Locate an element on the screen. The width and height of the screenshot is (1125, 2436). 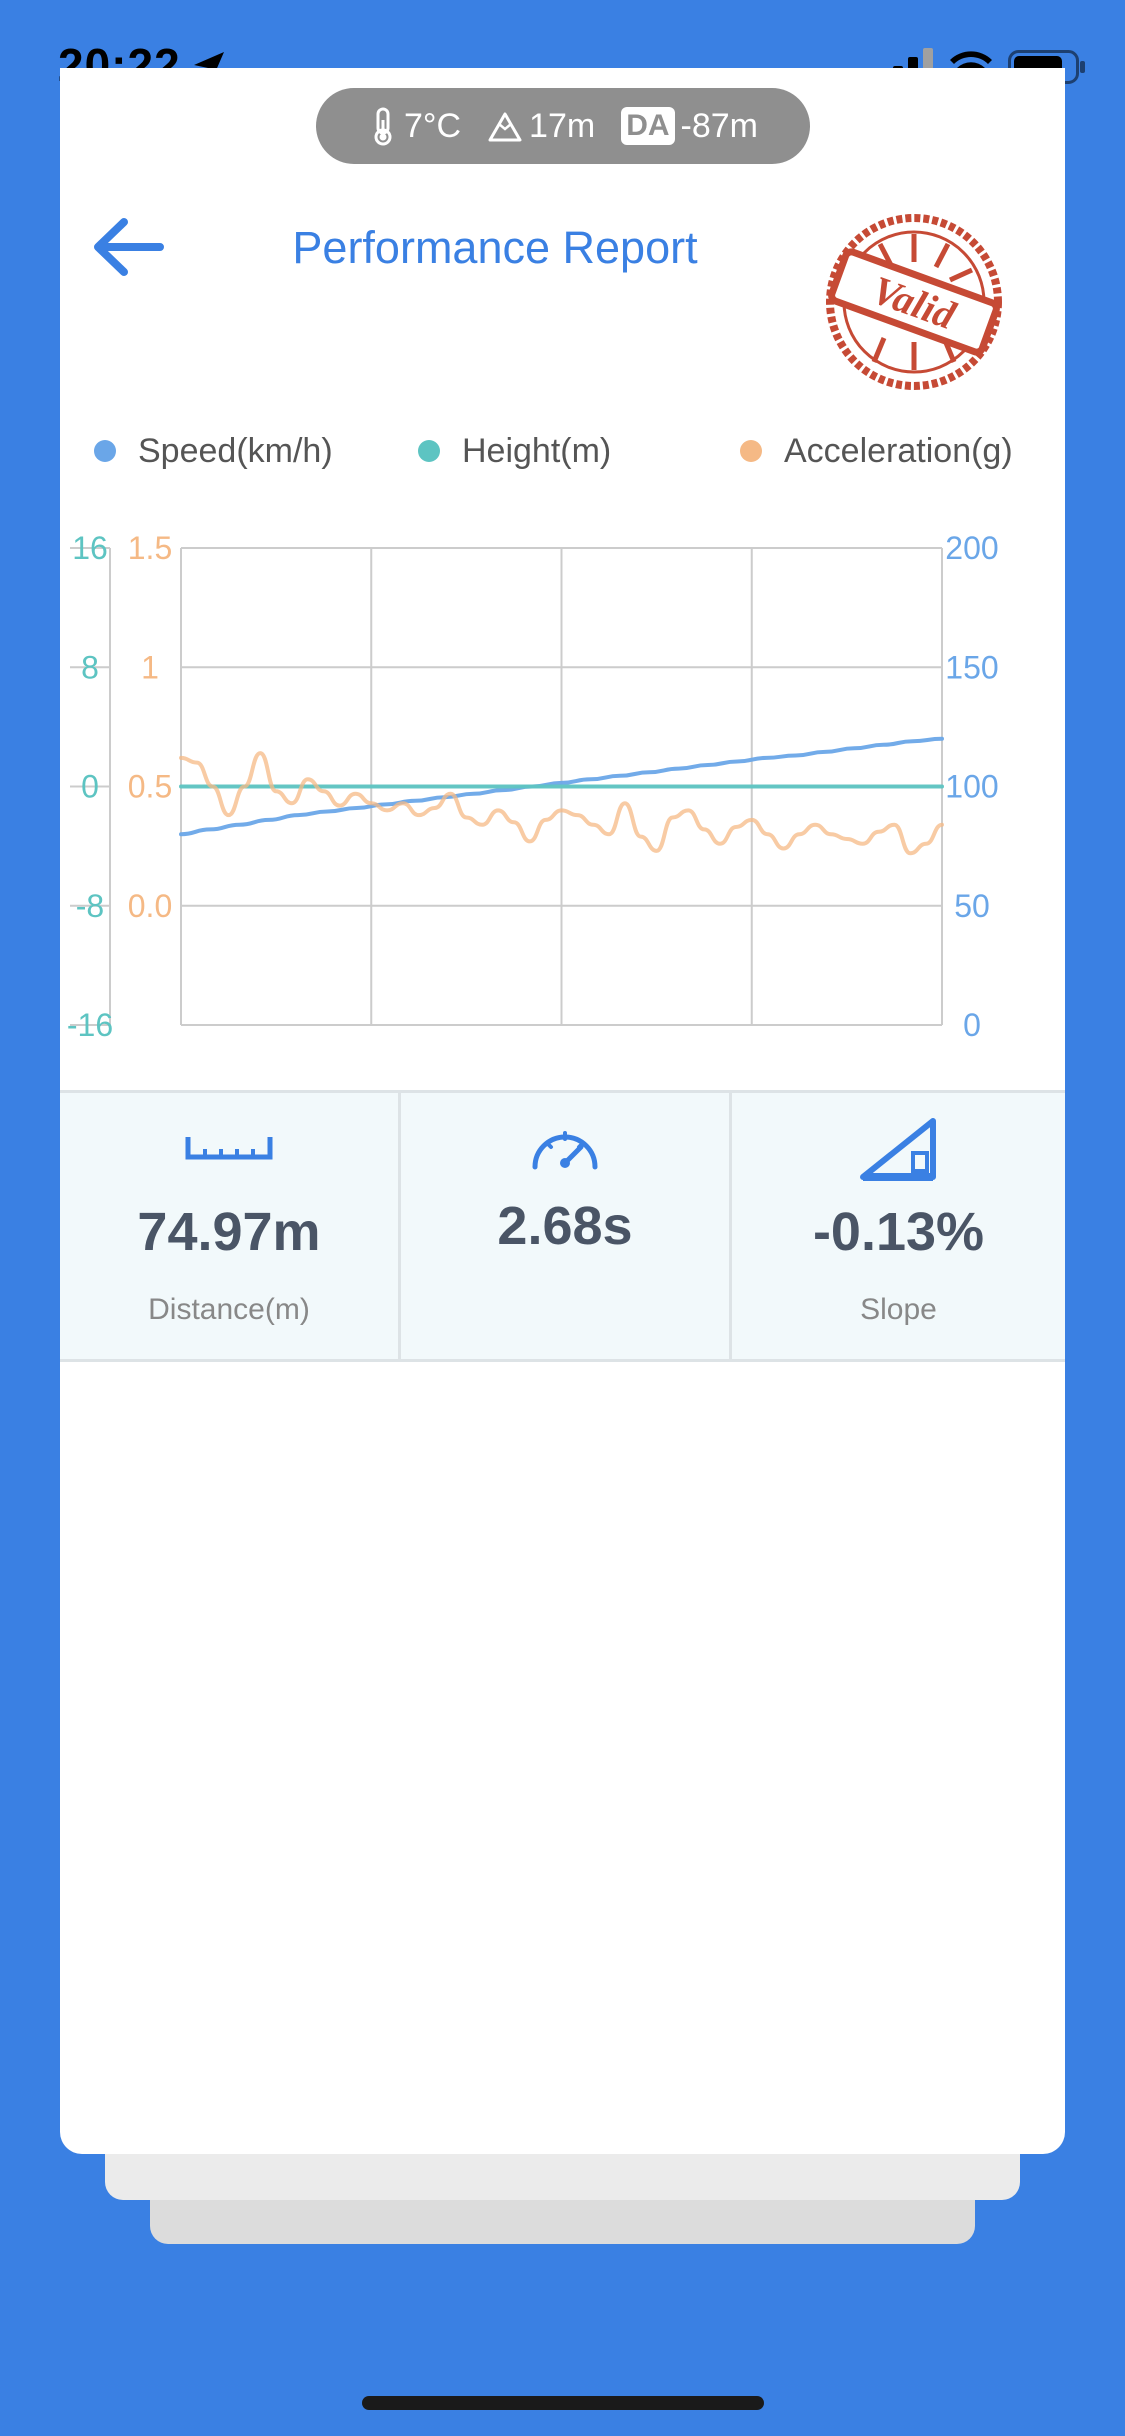
density-altitude-info: DA -87m is located at coordinates (689, 126).